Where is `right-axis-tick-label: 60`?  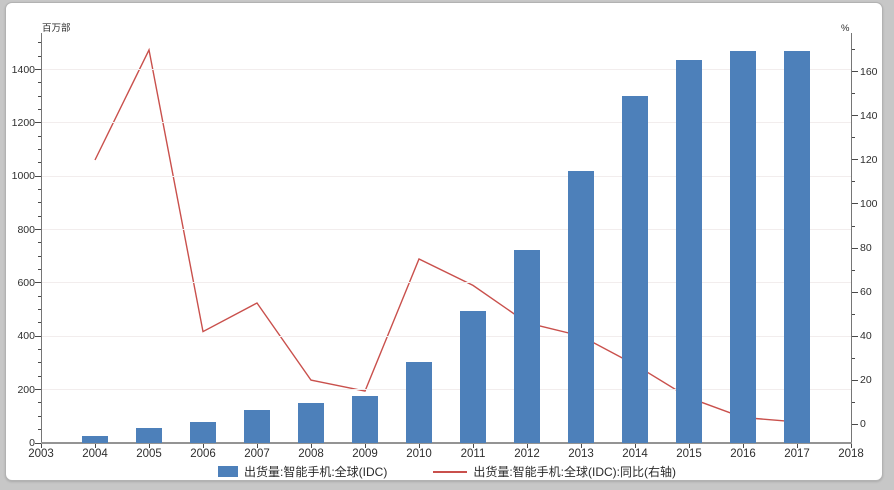 right-axis-tick-label: 60 is located at coordinates (866, 292).